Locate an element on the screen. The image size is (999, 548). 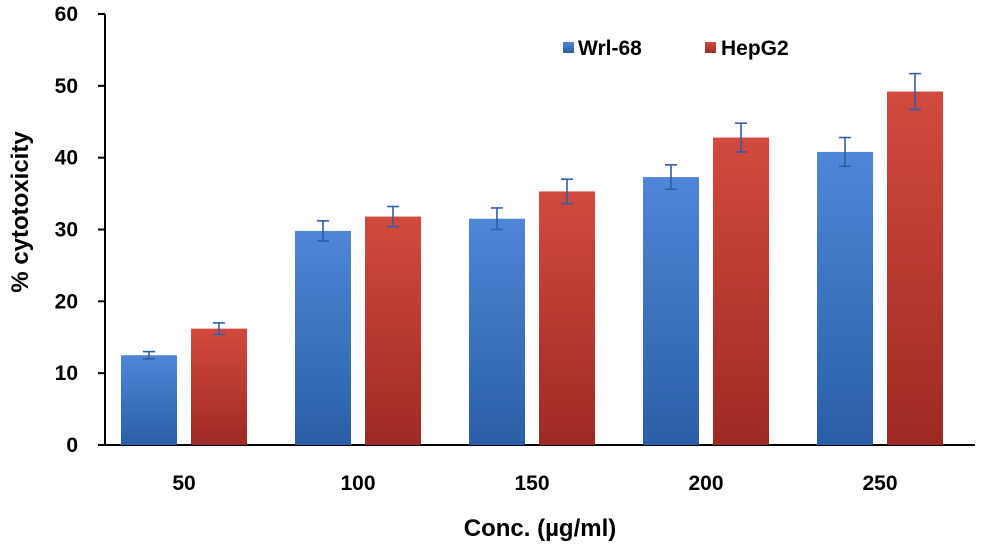
y-tick-label: 30 is located at coordinates (66, 230).